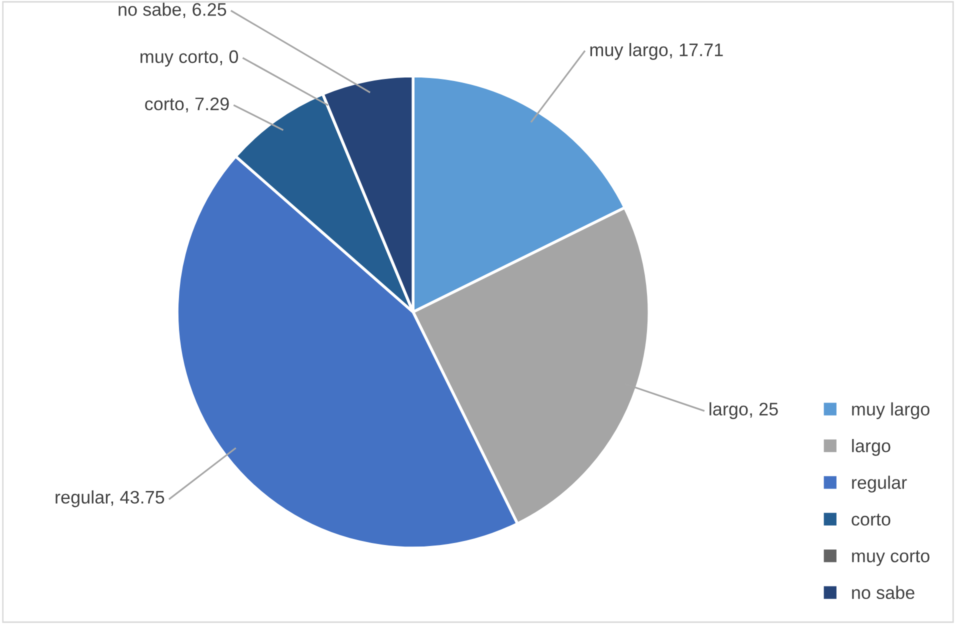  I want to click on legend-label: muy largo, so click(891, 411).